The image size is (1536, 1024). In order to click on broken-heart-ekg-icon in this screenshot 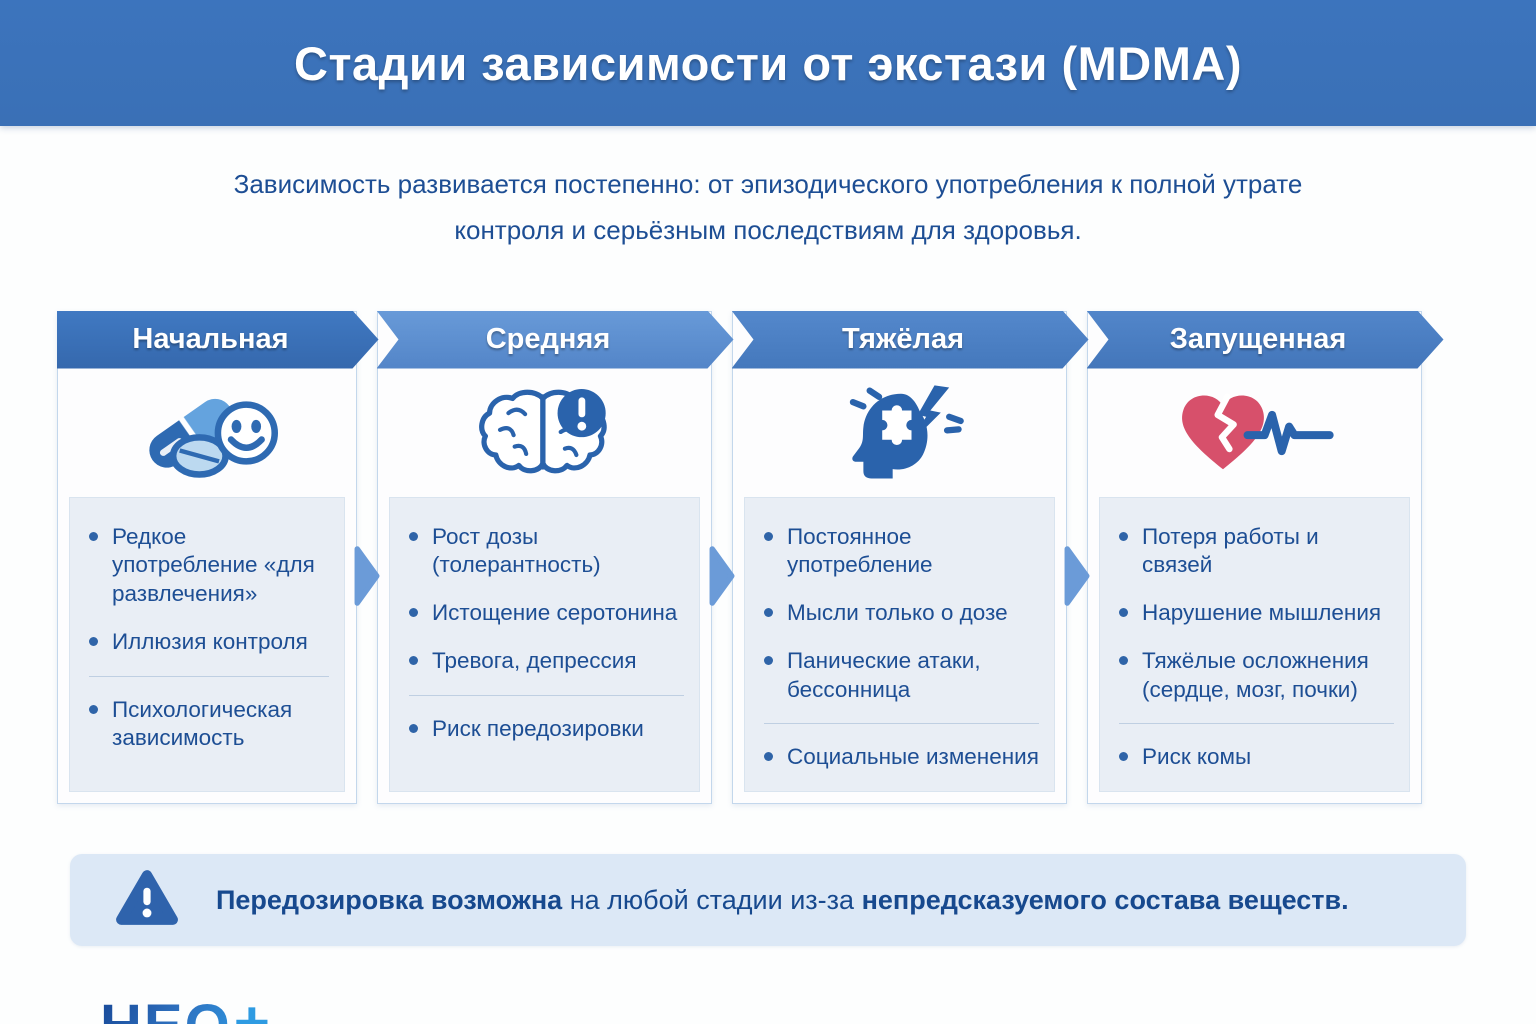, I will do `click(1254, 433)`.